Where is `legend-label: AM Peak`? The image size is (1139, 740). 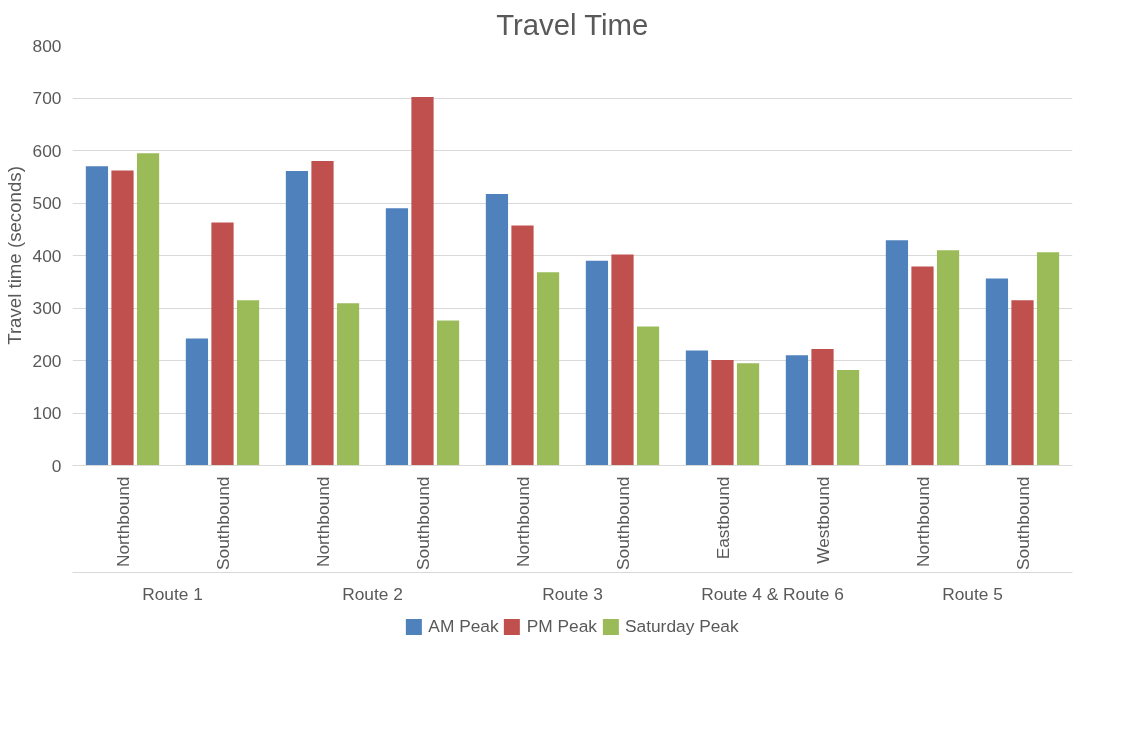
legend-label: AM Peak is located at coordinates (463, 626).